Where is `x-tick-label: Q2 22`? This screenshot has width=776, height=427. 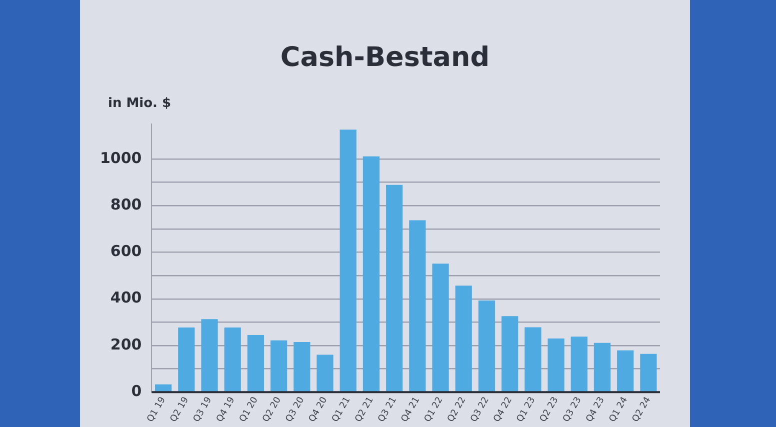 x-tick-label: Q2 22 is located at coordinates (457, 409).